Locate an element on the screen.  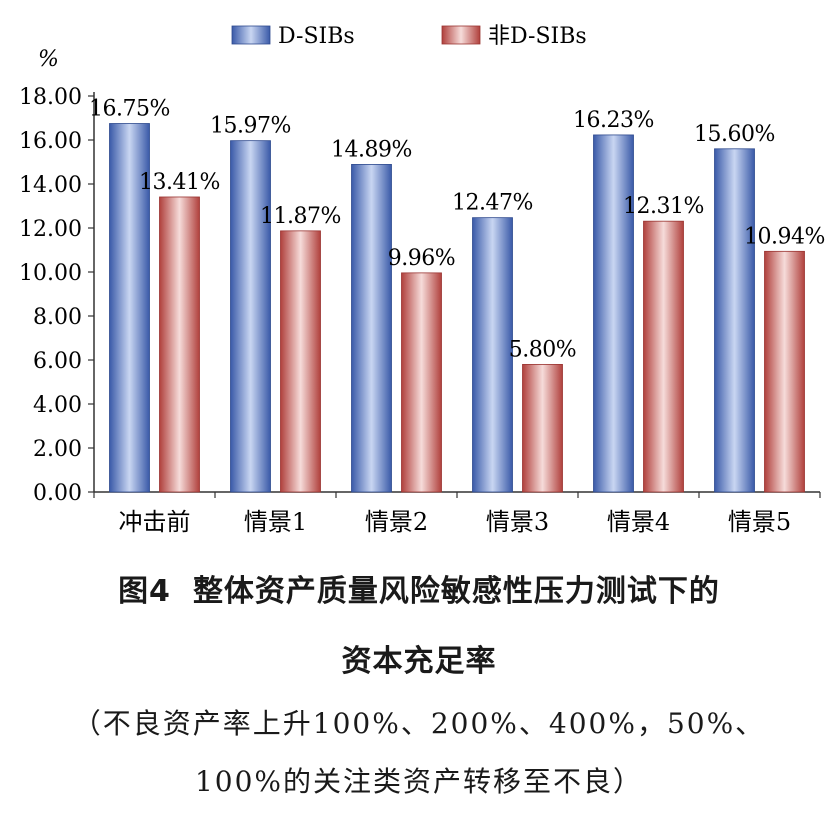
y-tick-label: 8.00 is located at coordinates (57, 317).